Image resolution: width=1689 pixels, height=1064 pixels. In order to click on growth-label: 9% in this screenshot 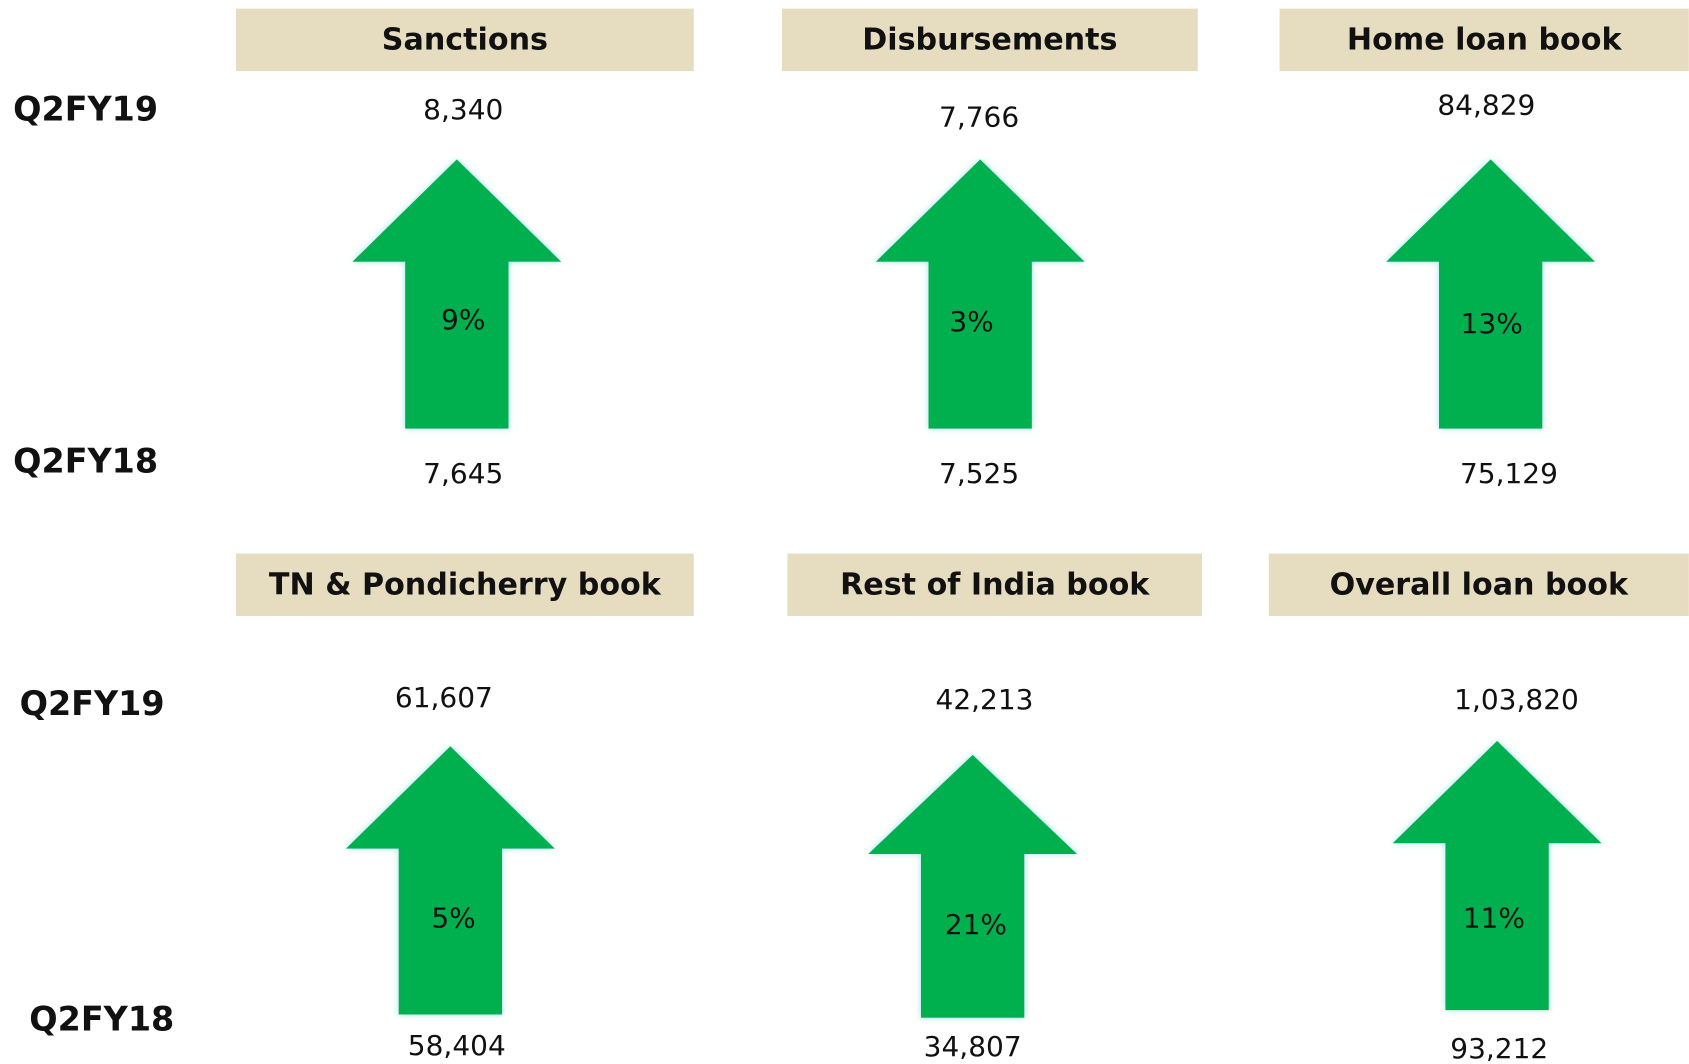, I will do `click(463, 319)`.